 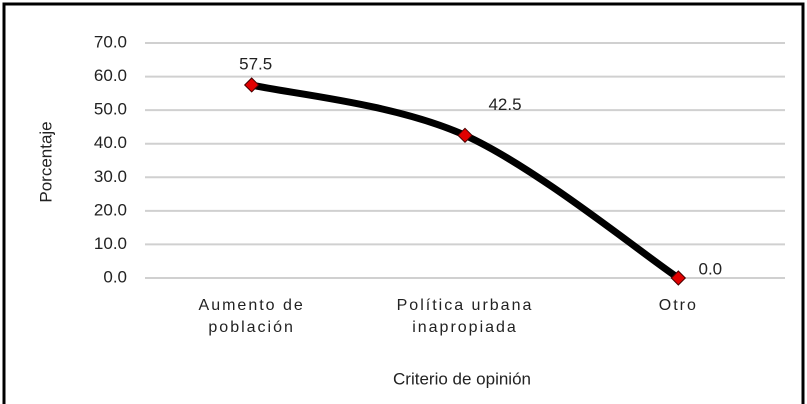 What do you see at coordinates (110, 75) in the screenshot?
I see `y-tick-label: 60.0` at bounding box center [110, 75].